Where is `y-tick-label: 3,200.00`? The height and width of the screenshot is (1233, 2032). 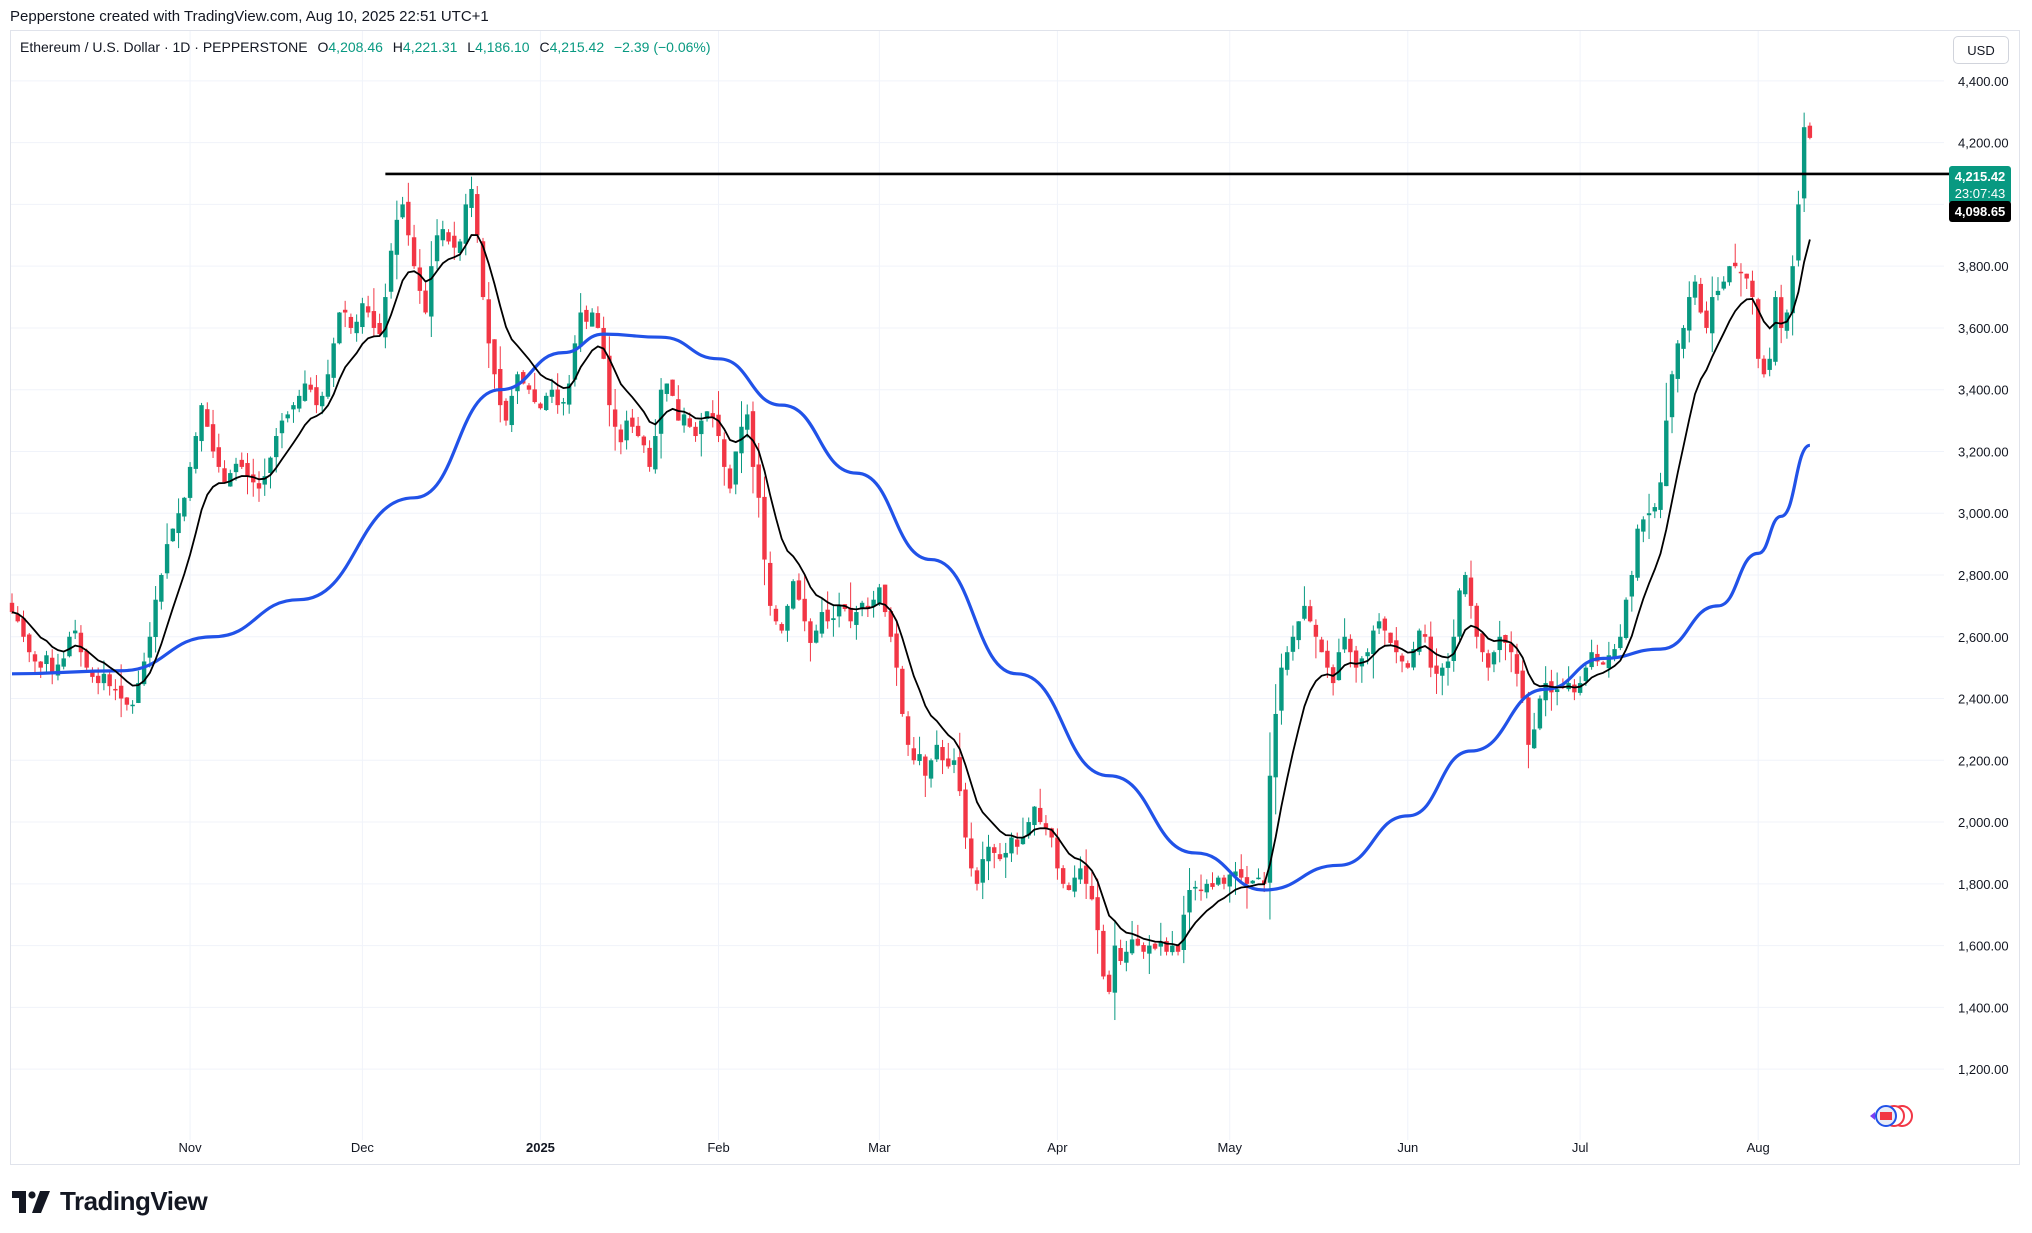
y-tick-label: 3,200.00 is located at coordinates (1983, 451).